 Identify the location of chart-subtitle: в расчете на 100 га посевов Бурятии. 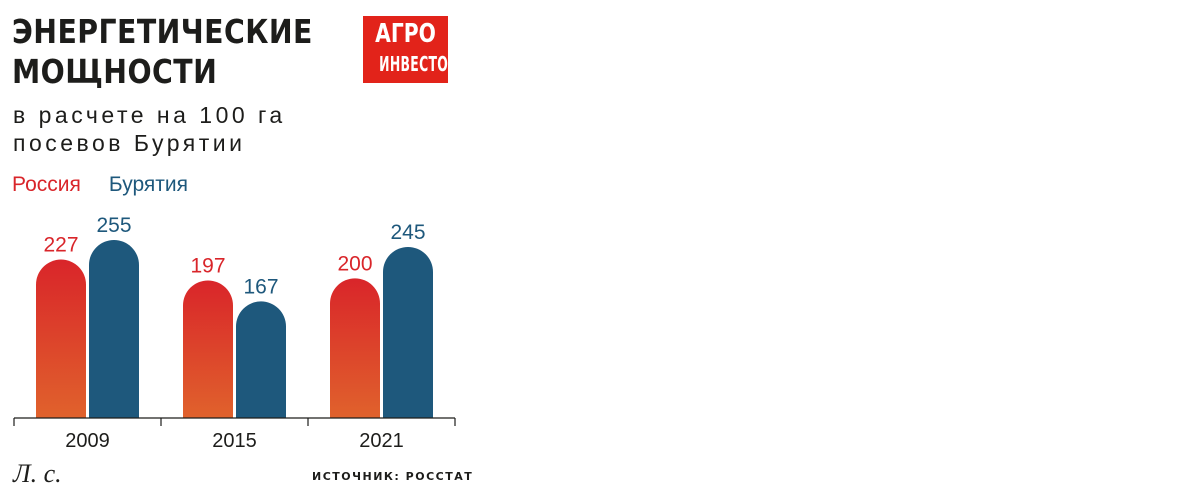
(149, 129).